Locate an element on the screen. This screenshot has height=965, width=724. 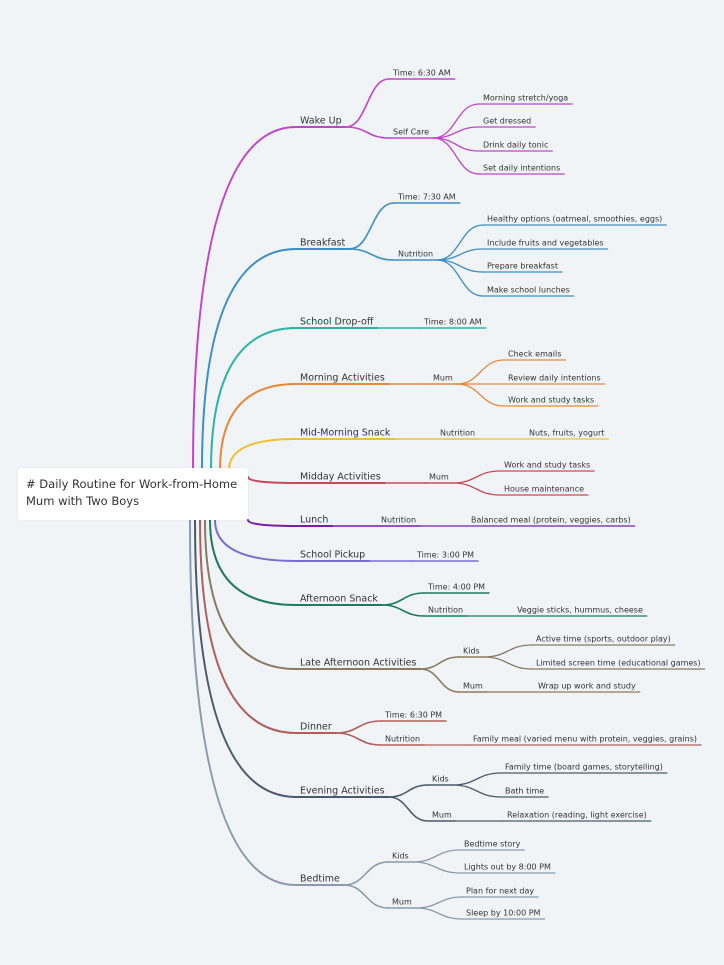
sub-label: Time: 3:00 PM is located at coordinates (445, 555).